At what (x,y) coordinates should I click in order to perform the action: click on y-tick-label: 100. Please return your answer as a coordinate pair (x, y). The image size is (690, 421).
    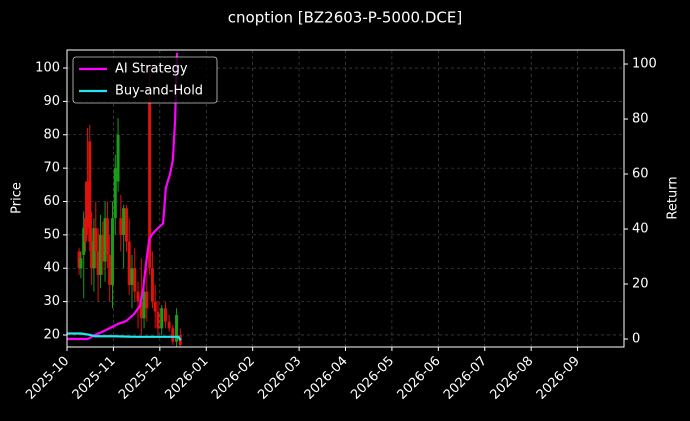
    Looking at the image, I should click on (47, 68).